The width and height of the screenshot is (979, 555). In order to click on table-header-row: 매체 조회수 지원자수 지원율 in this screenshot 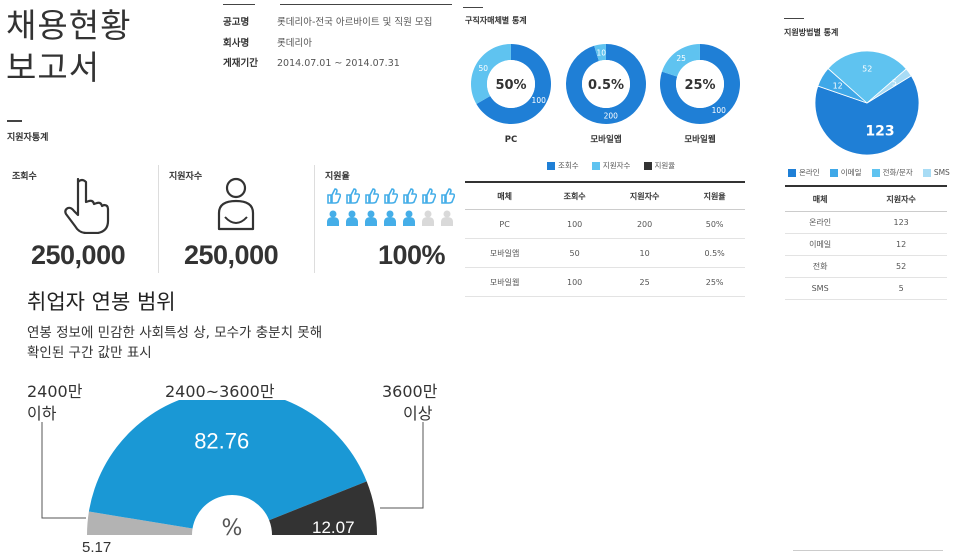, I will do `click(605, 195)`.